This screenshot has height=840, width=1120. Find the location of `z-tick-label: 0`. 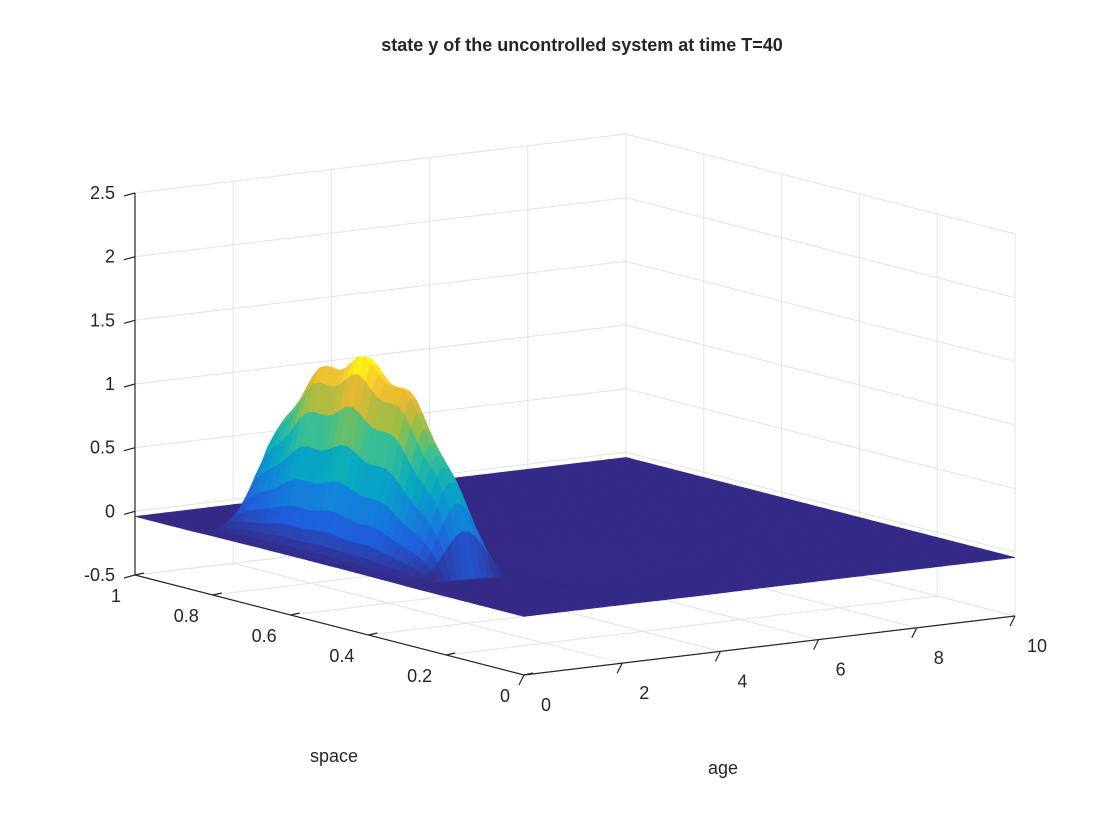

z-tick-label: 0 is located at coordinates (110, 511).